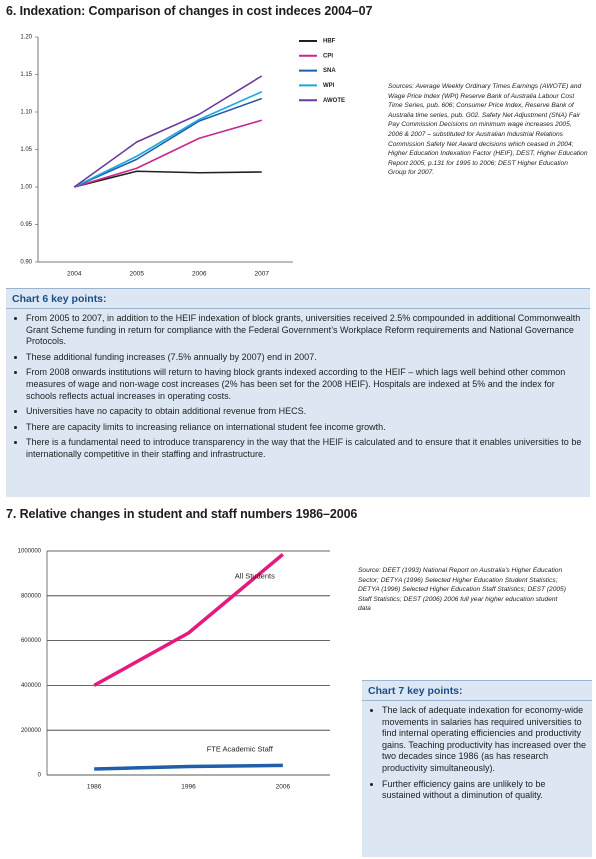  What do you see at coordinates (31, 731) in the screenshot?
I see `y-tick-label: 200000` at bounding box center [31, 731].